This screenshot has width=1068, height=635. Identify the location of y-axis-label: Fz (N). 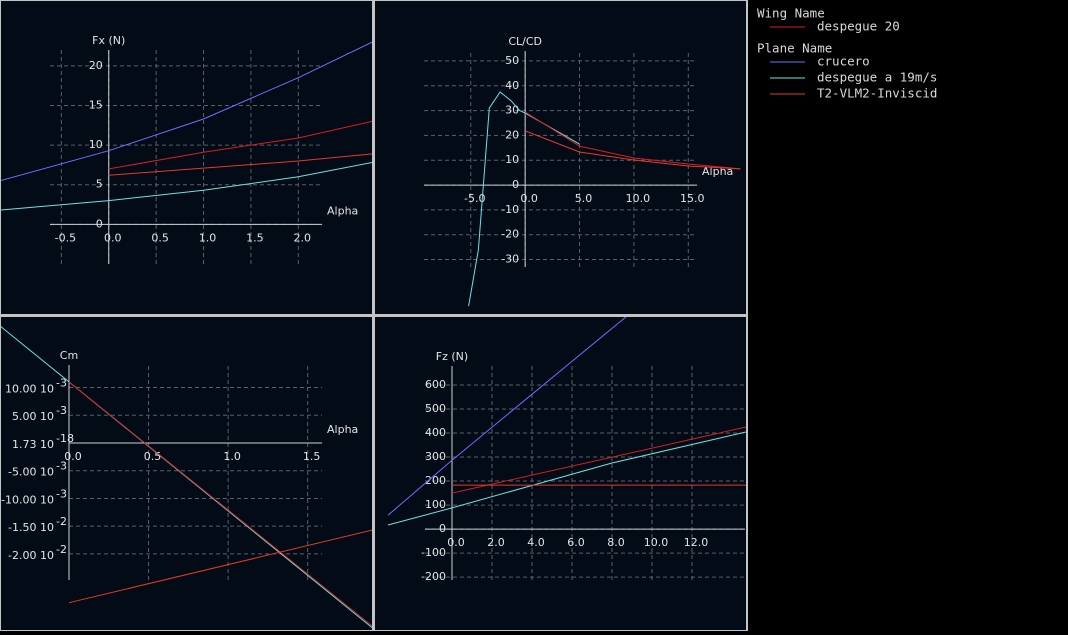
(452, 356).